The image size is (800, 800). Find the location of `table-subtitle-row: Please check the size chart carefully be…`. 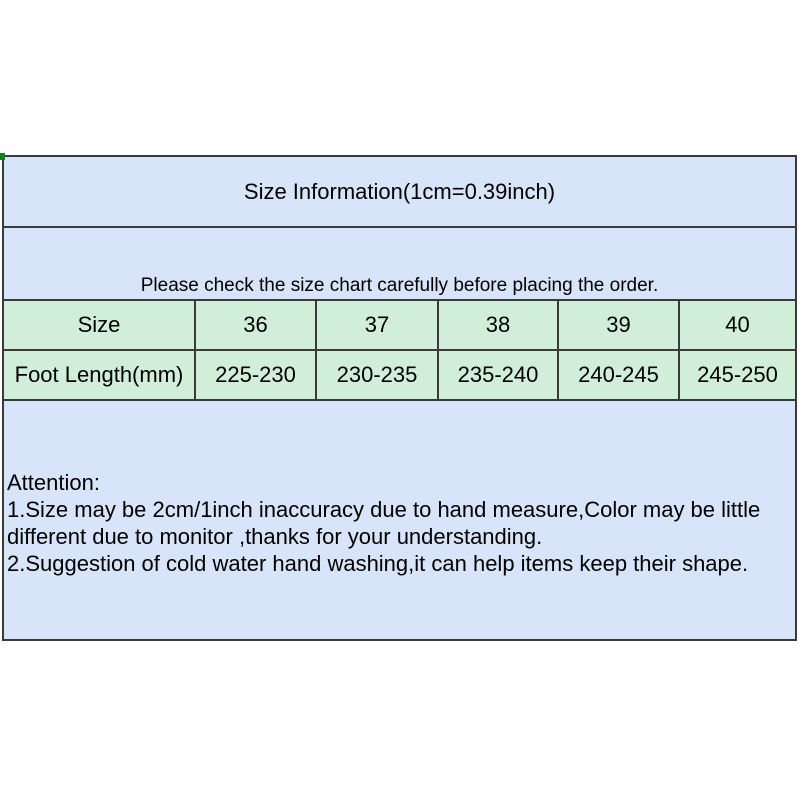

table-subtitle-row: Please check the size chart carefully be… is located at coordinates (399, 262).